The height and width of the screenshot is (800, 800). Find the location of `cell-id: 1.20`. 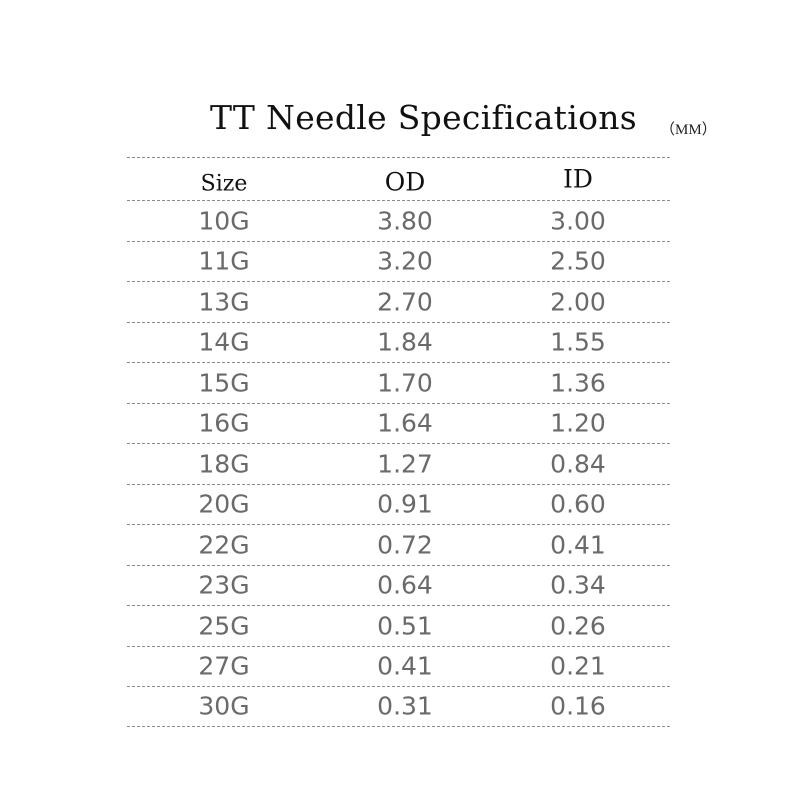

cell-id: 1.20 is located at coordinates (578, 423).